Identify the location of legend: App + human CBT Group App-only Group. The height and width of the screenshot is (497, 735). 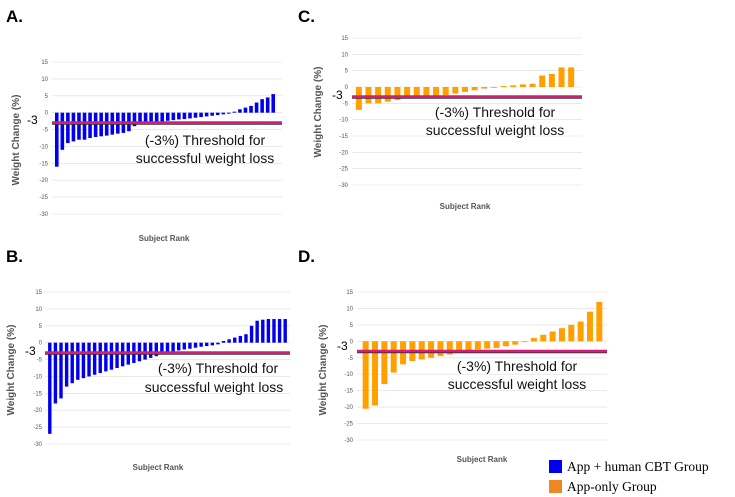
(629, 476).